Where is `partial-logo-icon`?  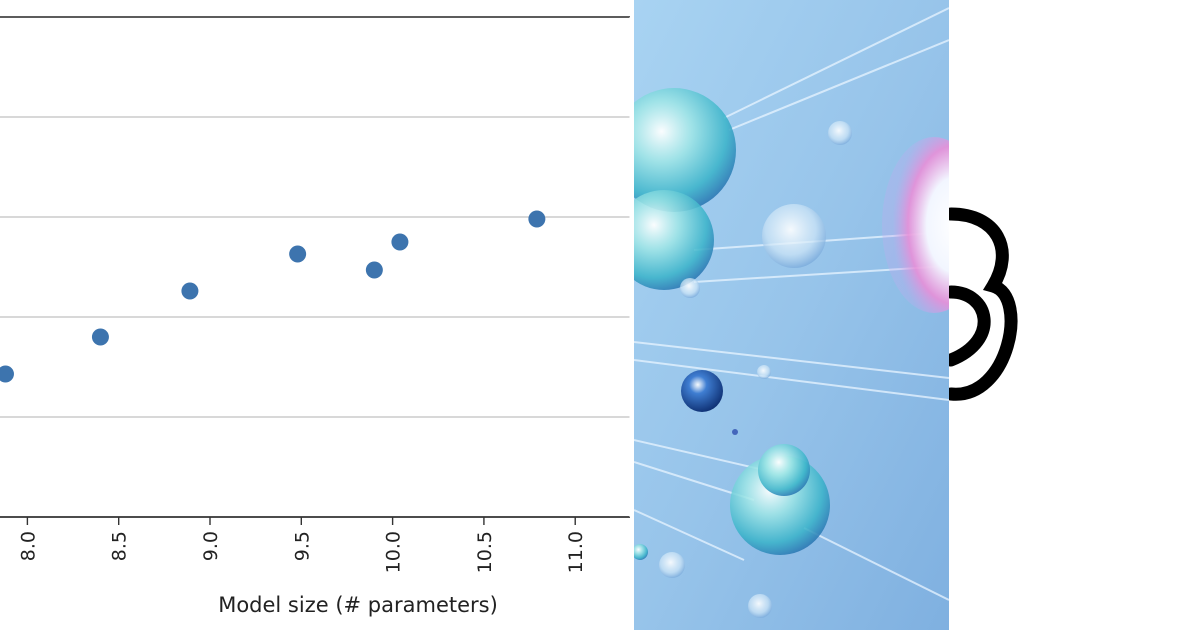 partial-logo-icon is located at coordinates (983, 304).